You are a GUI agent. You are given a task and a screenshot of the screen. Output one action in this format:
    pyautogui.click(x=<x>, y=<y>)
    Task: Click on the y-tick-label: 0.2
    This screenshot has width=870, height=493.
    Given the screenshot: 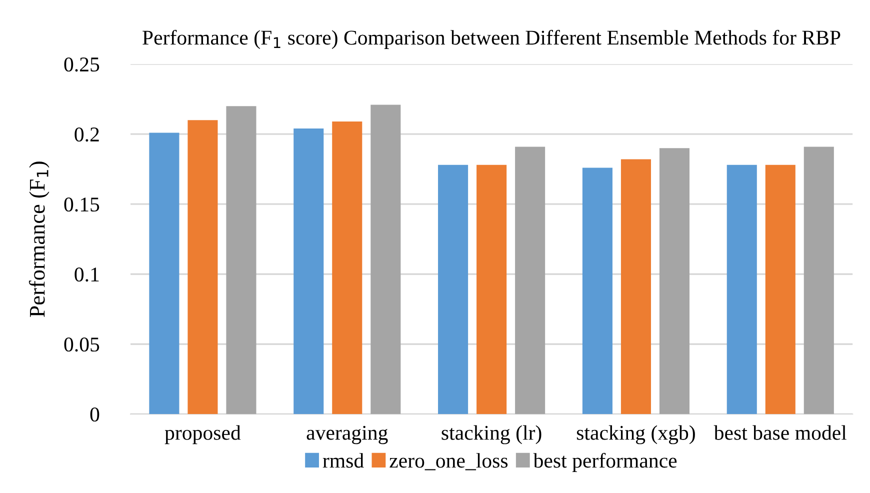 What is the action you would take?
    pyautogui.click(x=86, y=134)
    